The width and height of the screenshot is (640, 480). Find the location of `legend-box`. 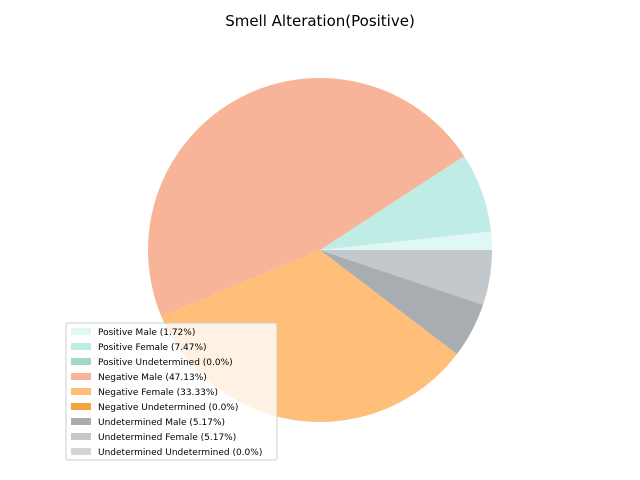

legend-box is located at coordinates (171, 391).